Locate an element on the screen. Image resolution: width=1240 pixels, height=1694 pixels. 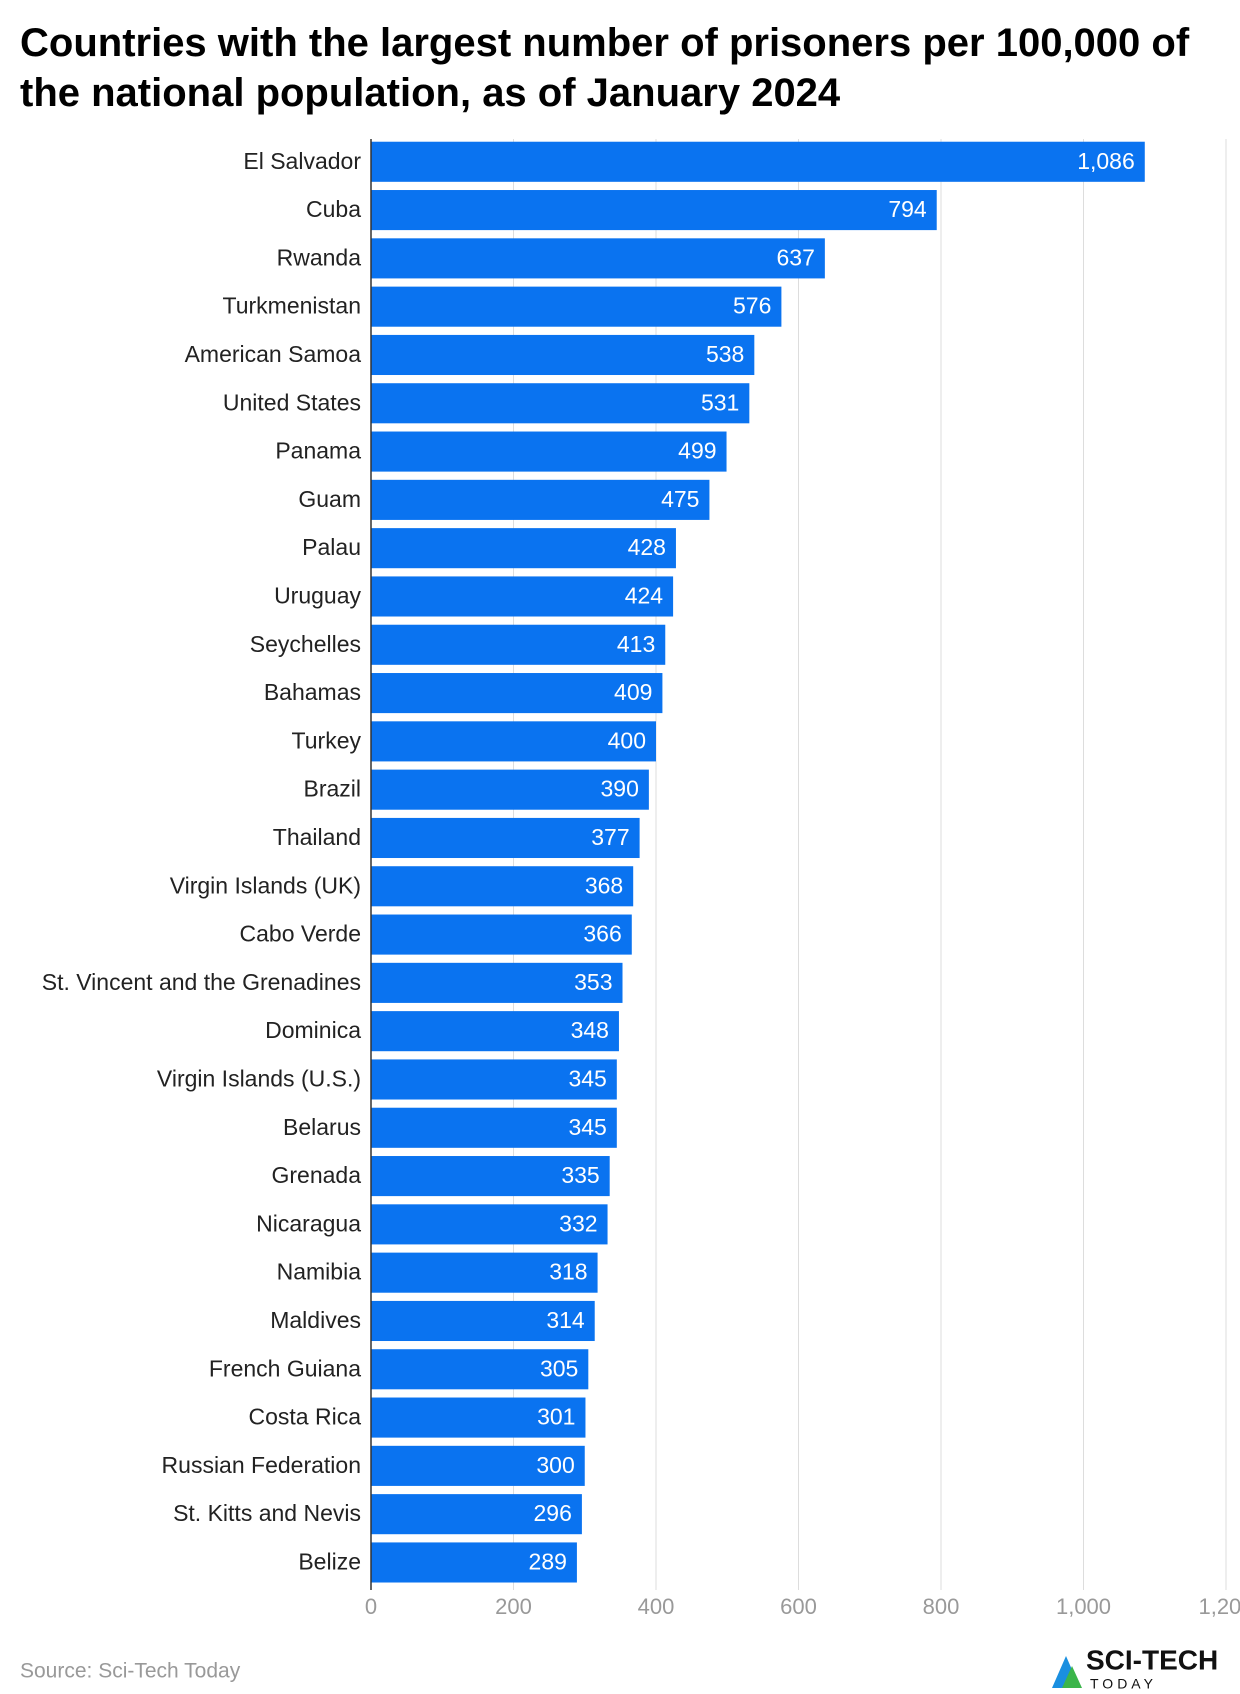
value-label: 794 is located at coordinates (907, 209).